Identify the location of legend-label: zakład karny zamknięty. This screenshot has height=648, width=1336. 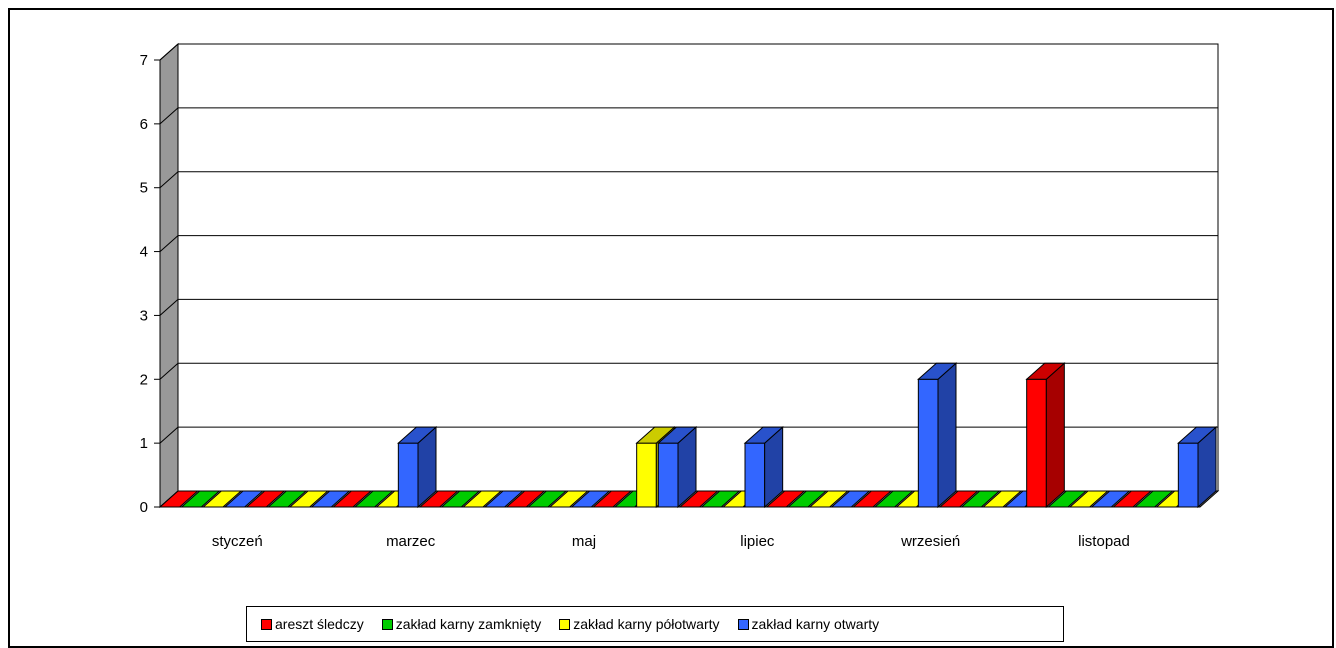
(468, 624).